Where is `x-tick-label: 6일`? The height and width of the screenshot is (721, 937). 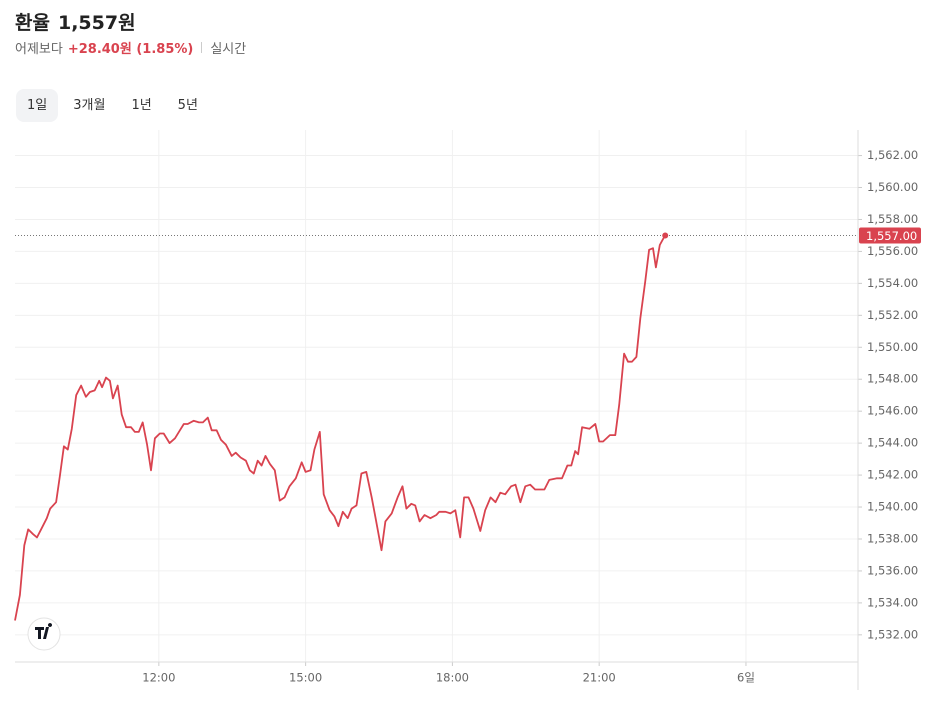
x-tick-label: 6일 is located at coordinates (746, 678).